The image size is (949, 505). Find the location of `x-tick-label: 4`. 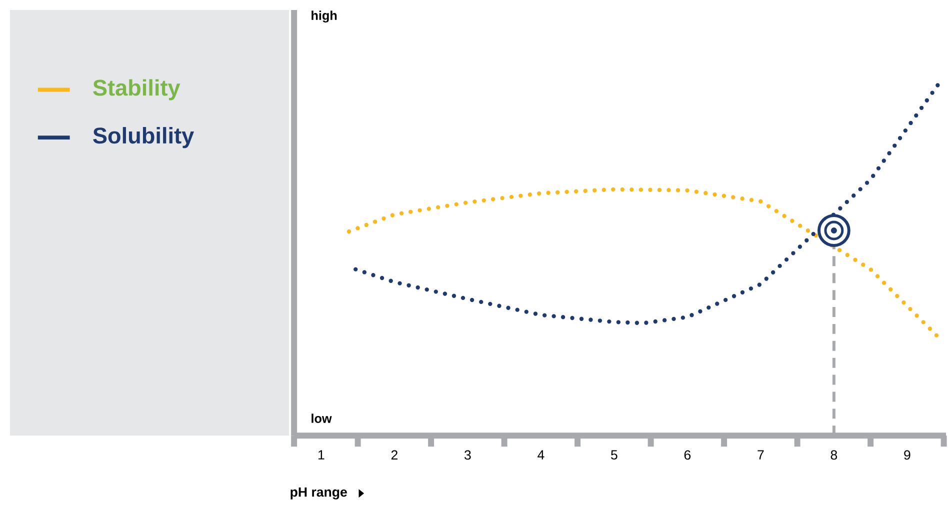

x-tick-label: 4 is located at coordinates (541, 455).